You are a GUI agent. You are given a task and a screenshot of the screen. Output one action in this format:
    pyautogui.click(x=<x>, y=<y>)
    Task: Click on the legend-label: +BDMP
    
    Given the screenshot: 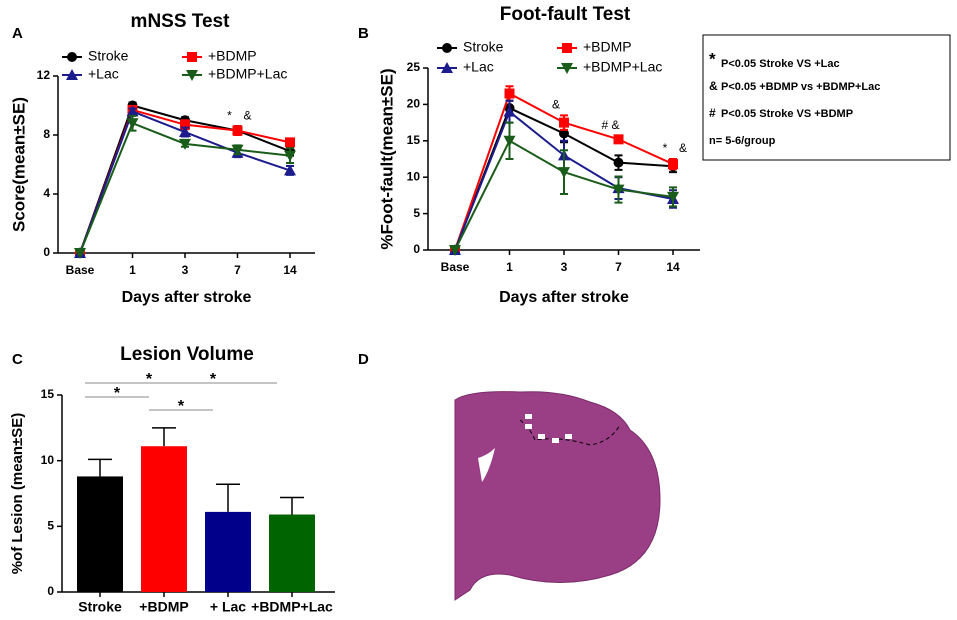 What is the action you would take?
    pyautogui.click(x=232, y=56)
    